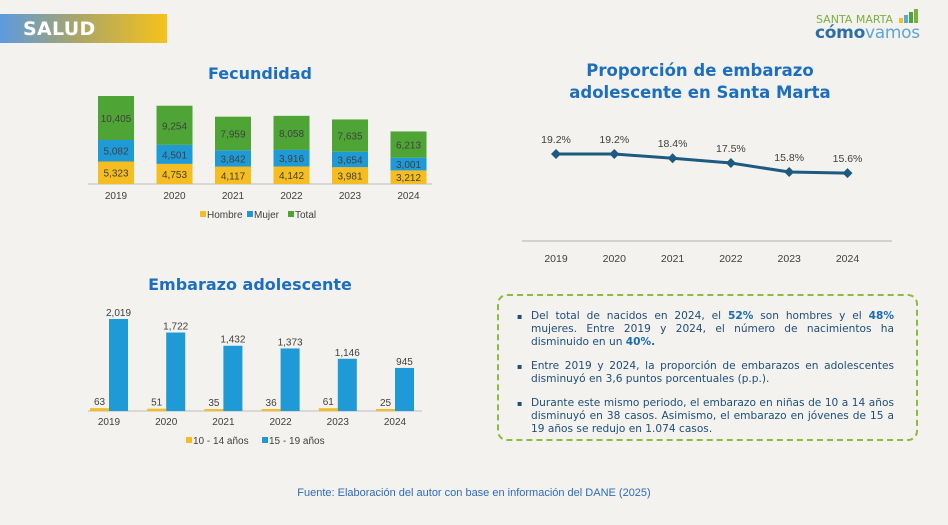 Image resolution: width=948 pixels, height=525 pixels. What do you see at coordinates (386, 403) in the screenshot?
I see `data-label: 25` at bounding box center [386, 403].